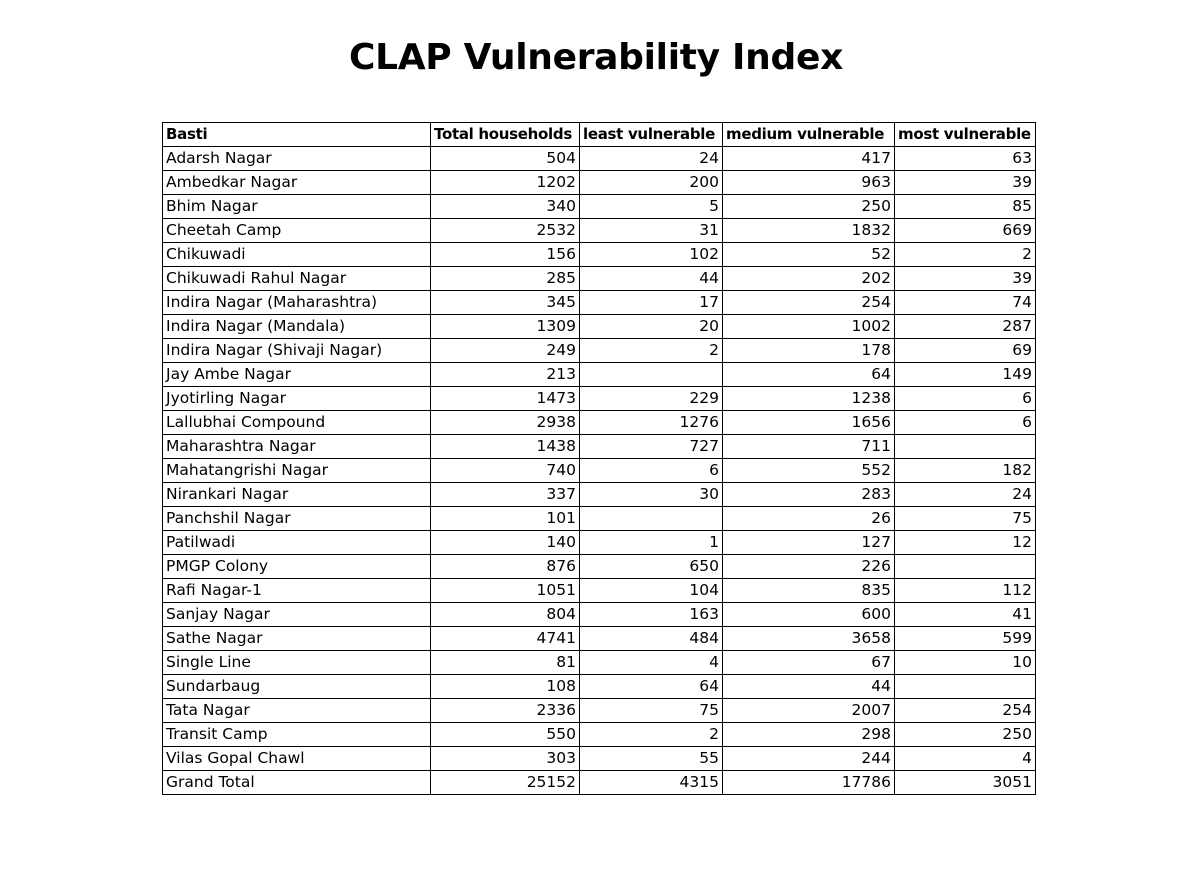 The width and height of the screenshot is (1192, 896). Describe the element at coordinates (651, 494) in the screenshot. I see `cell-least-vulnerable: 30` at that location.